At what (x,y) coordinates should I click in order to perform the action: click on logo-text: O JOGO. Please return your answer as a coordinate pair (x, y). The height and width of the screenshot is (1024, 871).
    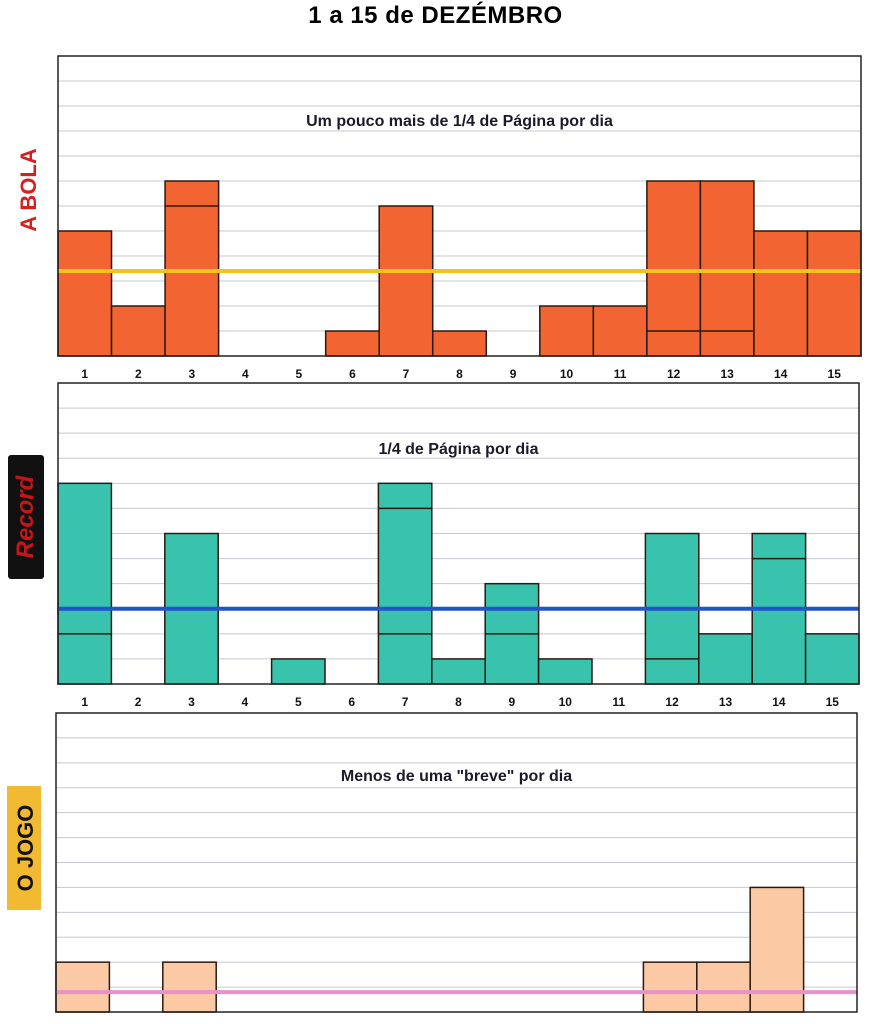
    Looking at the image, I should click on (25, 848).